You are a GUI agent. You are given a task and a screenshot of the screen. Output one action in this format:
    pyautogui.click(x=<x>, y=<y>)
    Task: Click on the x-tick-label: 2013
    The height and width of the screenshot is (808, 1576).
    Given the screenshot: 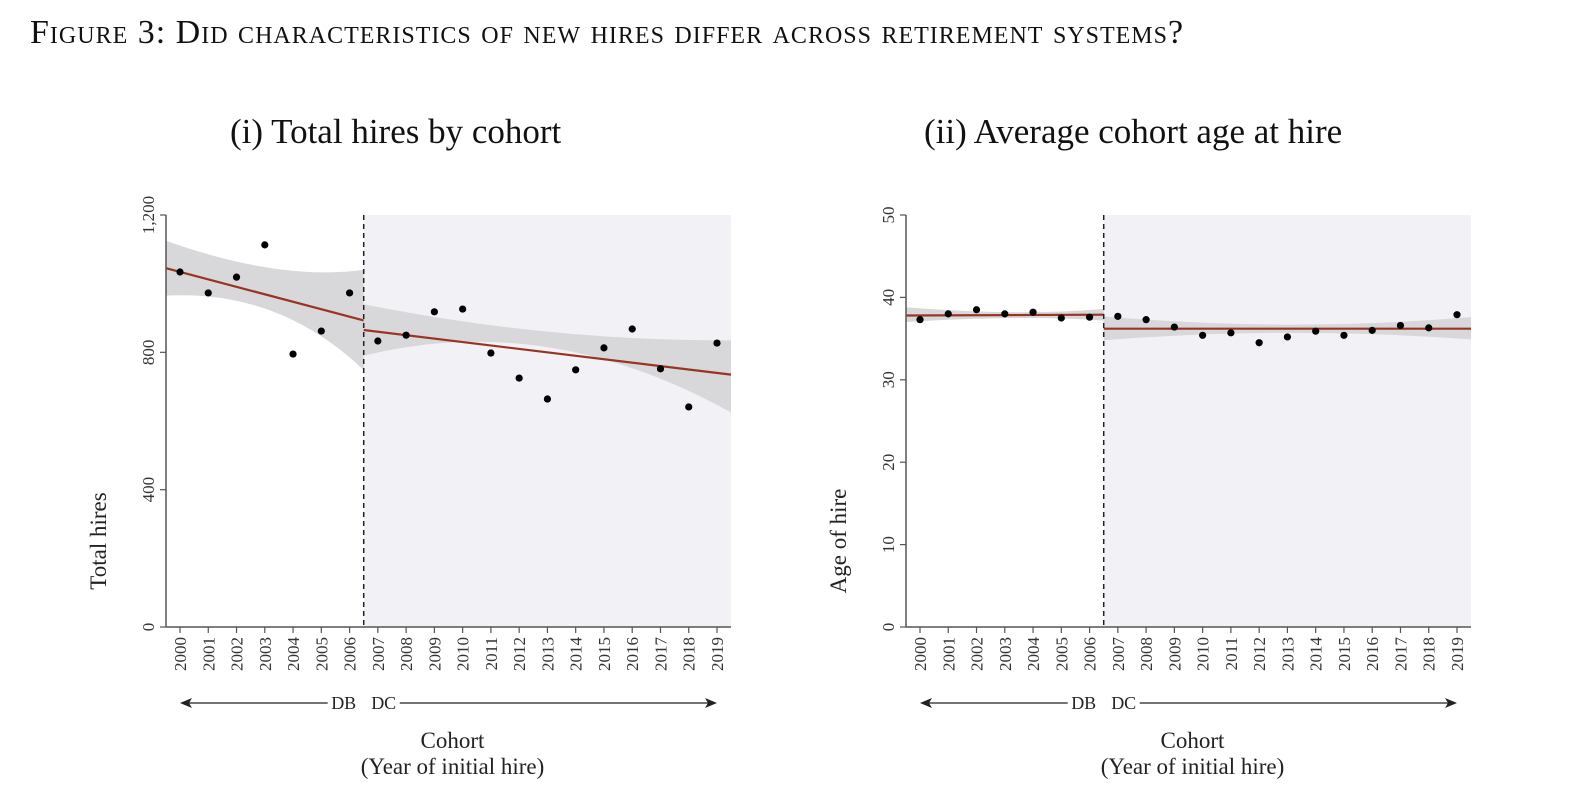 What is the action you would take?
    pyautogui.click(x=1287, y=654)
    